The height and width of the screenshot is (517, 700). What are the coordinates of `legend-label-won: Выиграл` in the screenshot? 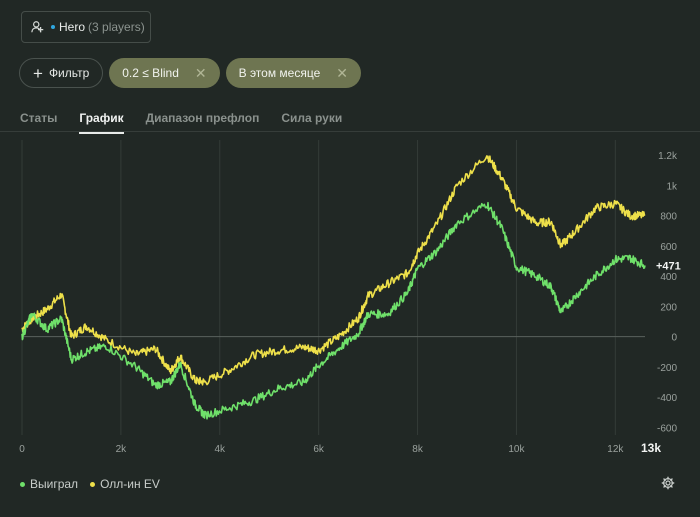 It's located at (54, 484).